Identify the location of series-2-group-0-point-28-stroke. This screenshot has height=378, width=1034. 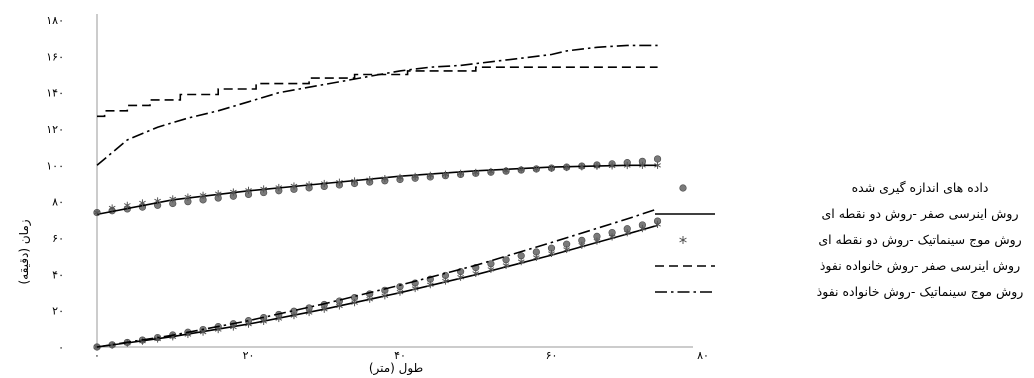
(521, 261).